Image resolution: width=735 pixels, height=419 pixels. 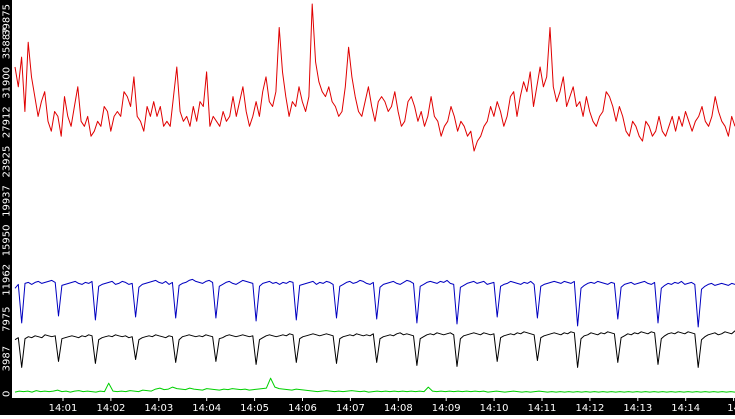 I want to click on x-tick-label: 14:02, so click(x=110, y=408).